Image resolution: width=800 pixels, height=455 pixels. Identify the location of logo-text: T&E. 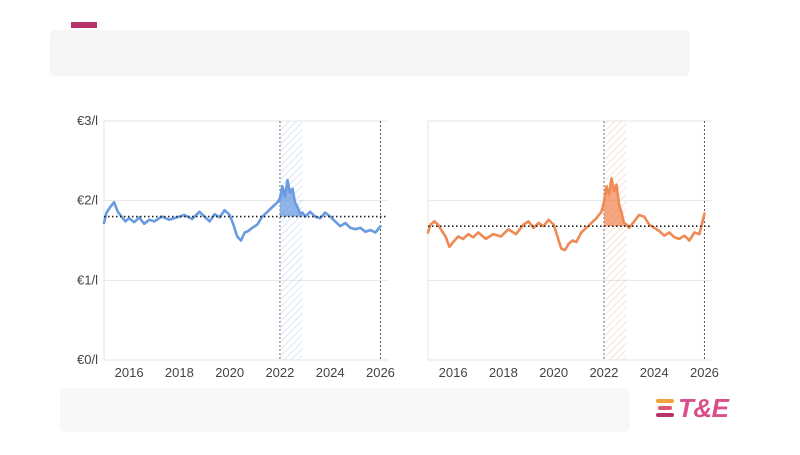
(703, 407).